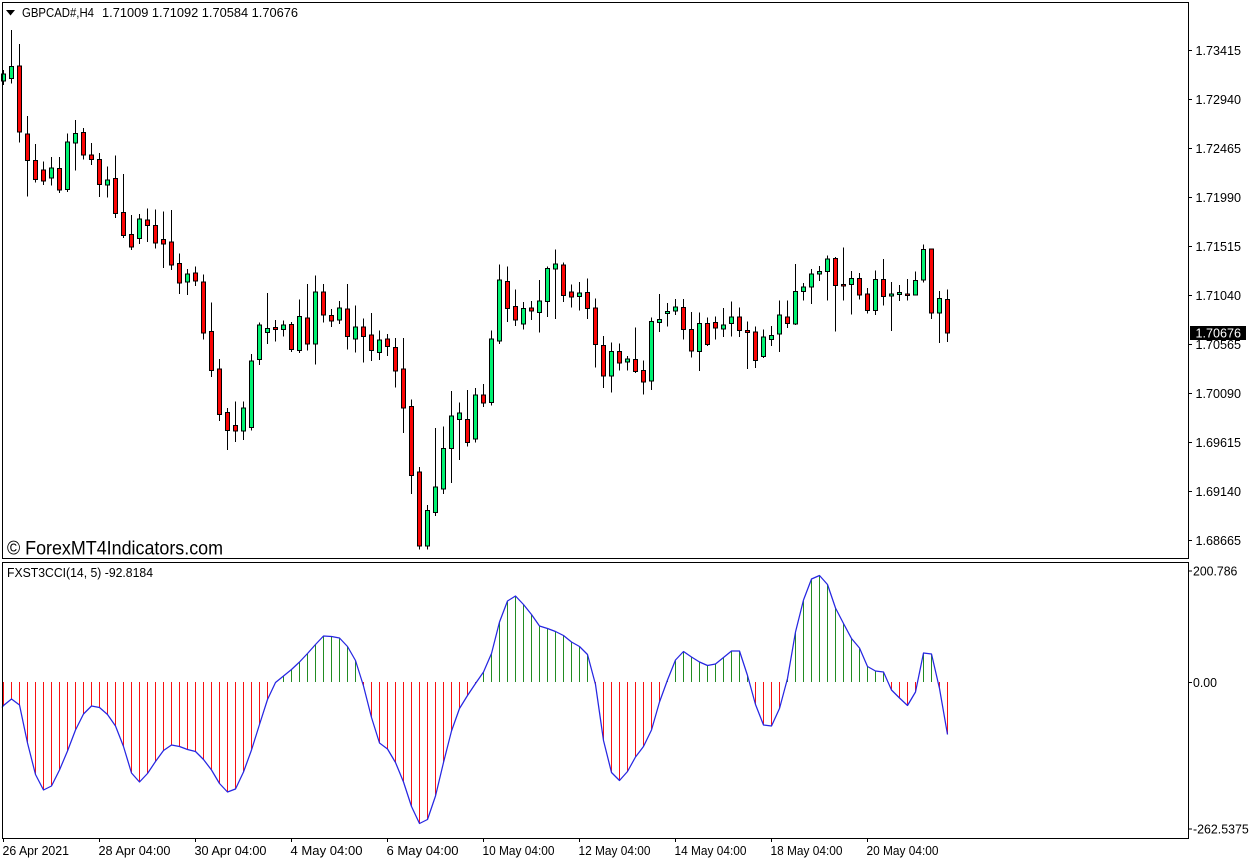 The width and height of the screenshot is (1252, 862). I want to click on svg-text: 1.71040, so click(1219, 295).